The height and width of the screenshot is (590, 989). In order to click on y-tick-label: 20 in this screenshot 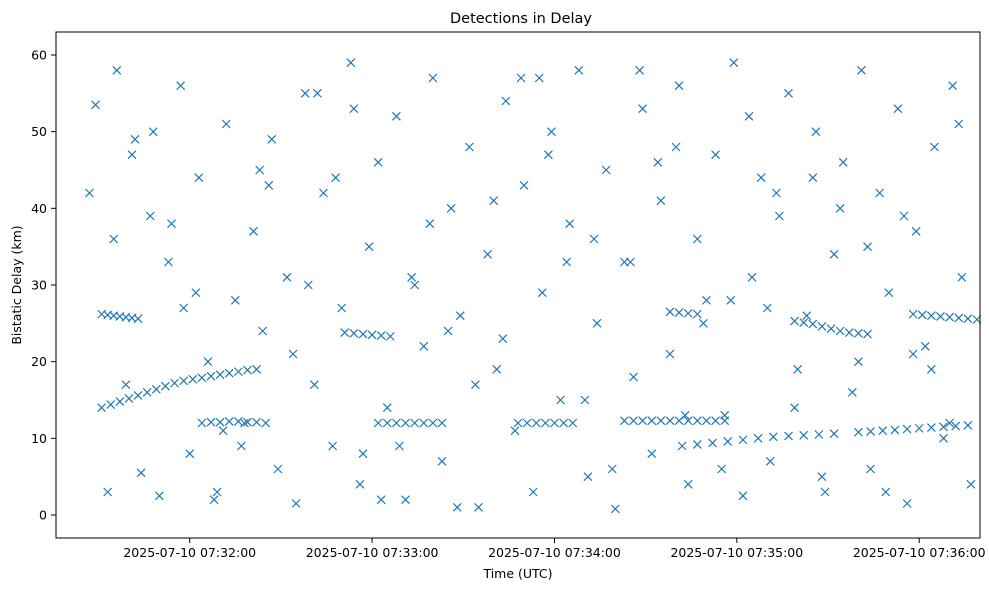, I will do `click(39, 361)`.